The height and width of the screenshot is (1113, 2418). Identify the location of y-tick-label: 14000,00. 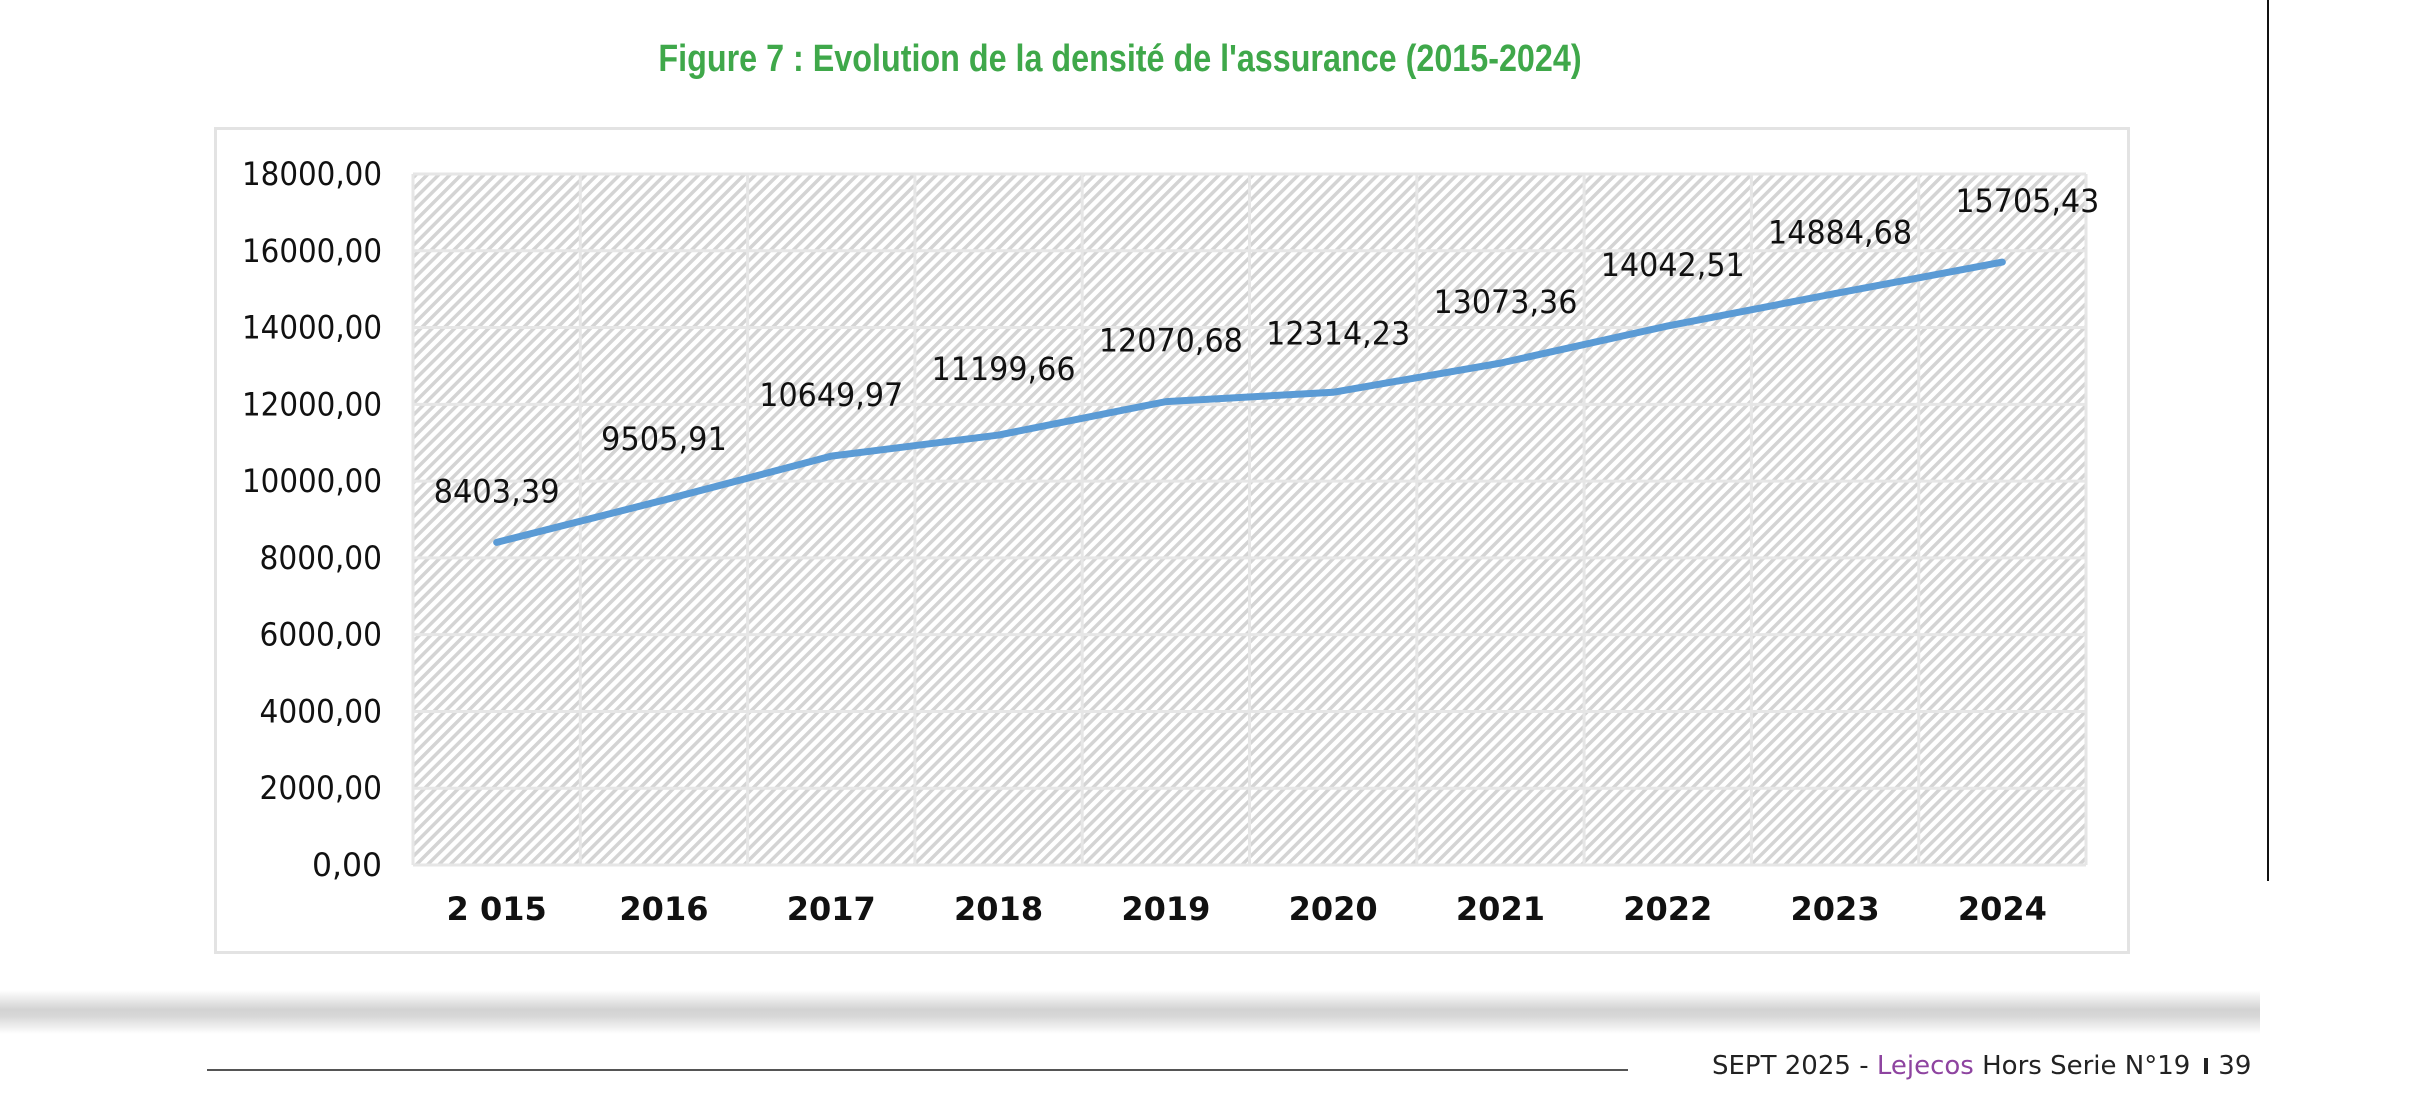
(312, 328).